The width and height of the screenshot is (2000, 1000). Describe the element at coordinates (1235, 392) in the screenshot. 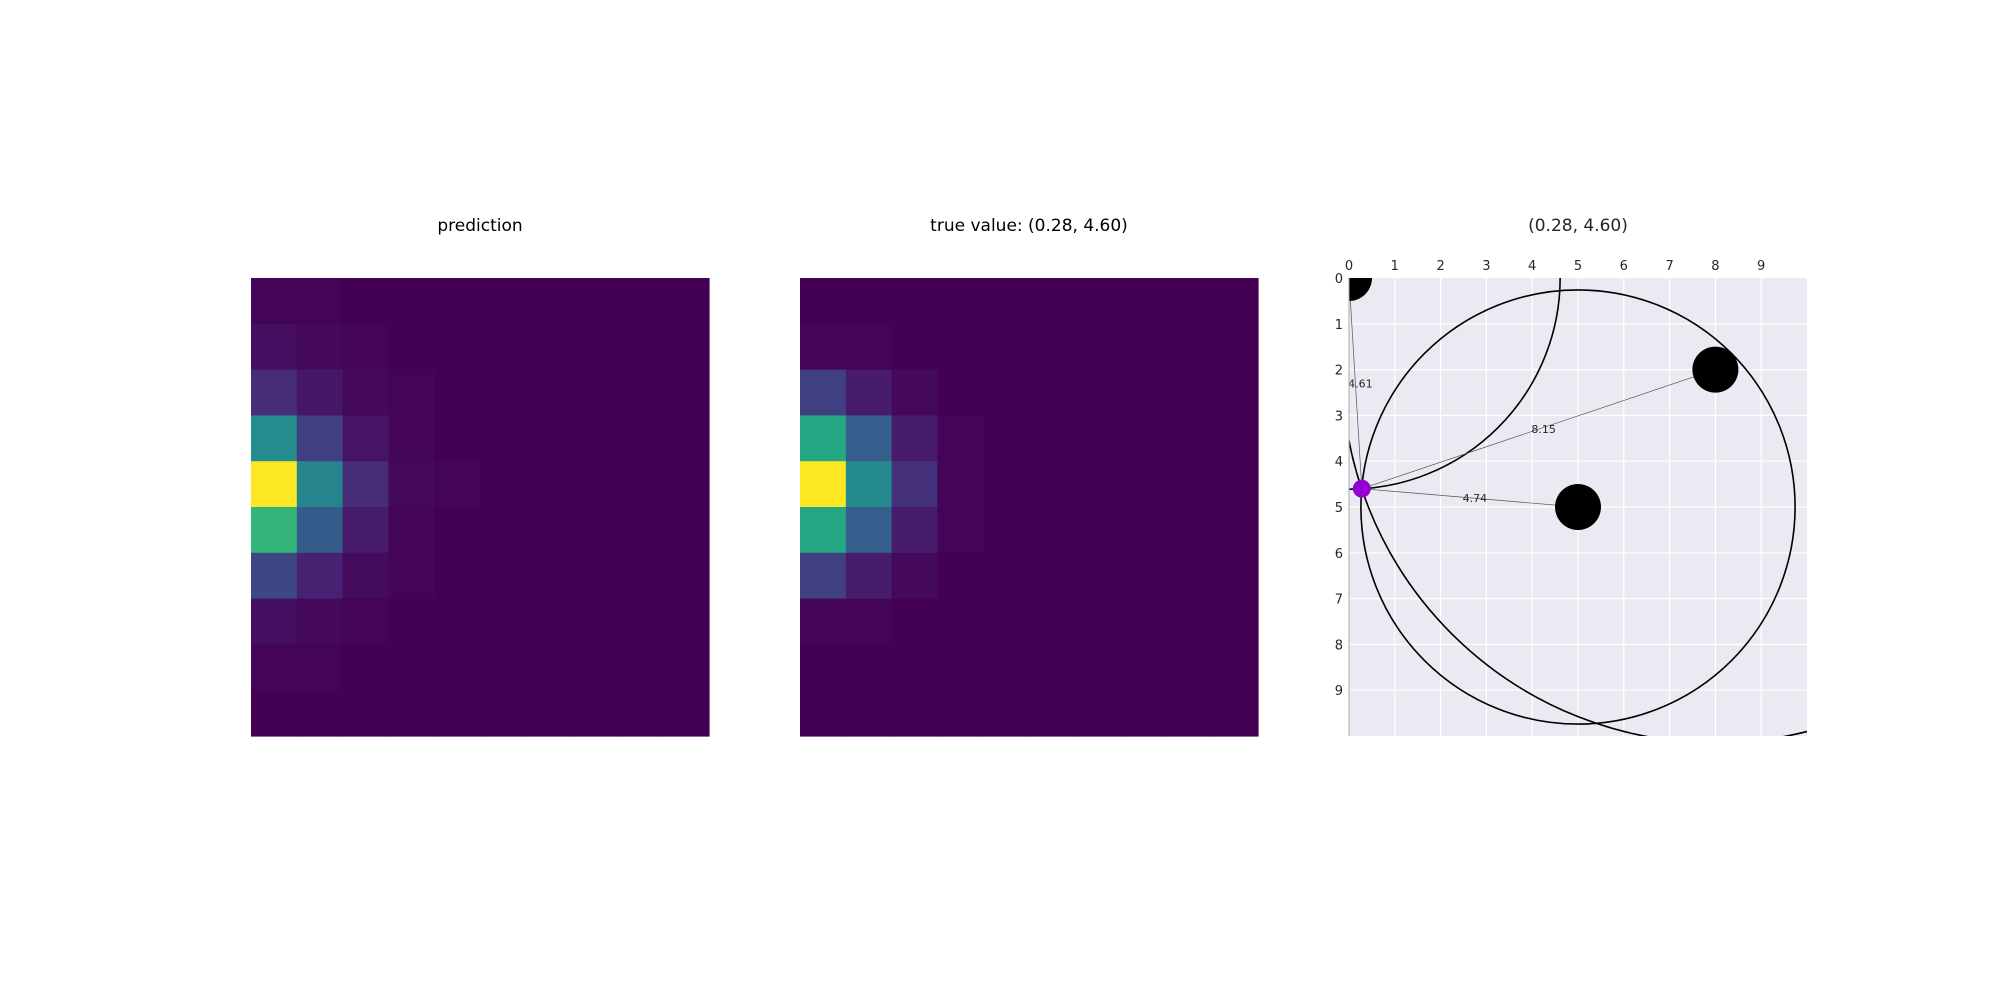

I see `true-value-cell-r2-c9` at that location.